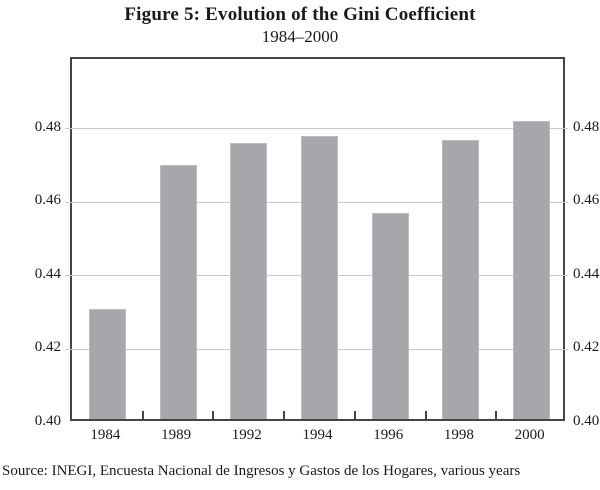  Describe the element at coordinates (586, 126) in the screenshot. I see `y-axis-label-right-0.48: 0.48` at that location.